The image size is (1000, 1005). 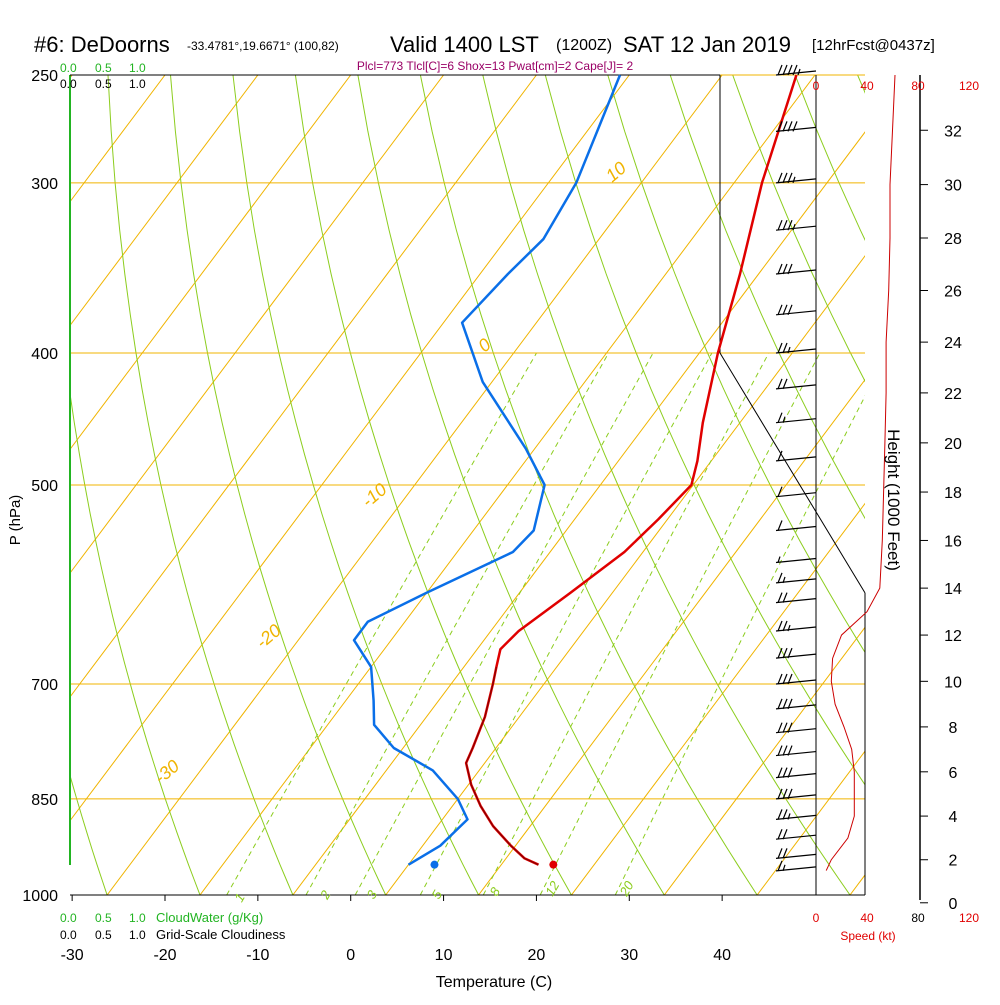 What do you see at coordinates (953, 131) in the screenshot?
I see `height-tick-label: 32` at bounding box center [953, 131].